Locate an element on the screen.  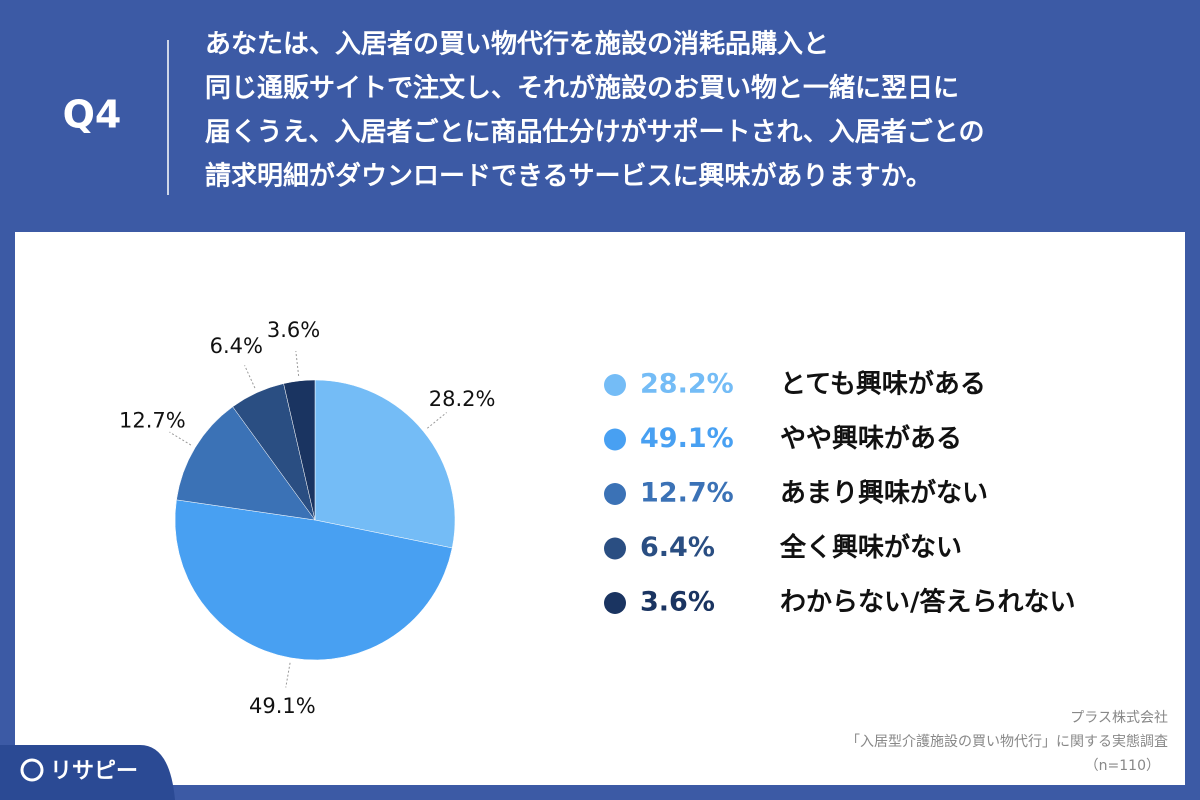
legend-value: 6.4% is located at coordinates (677, 547).